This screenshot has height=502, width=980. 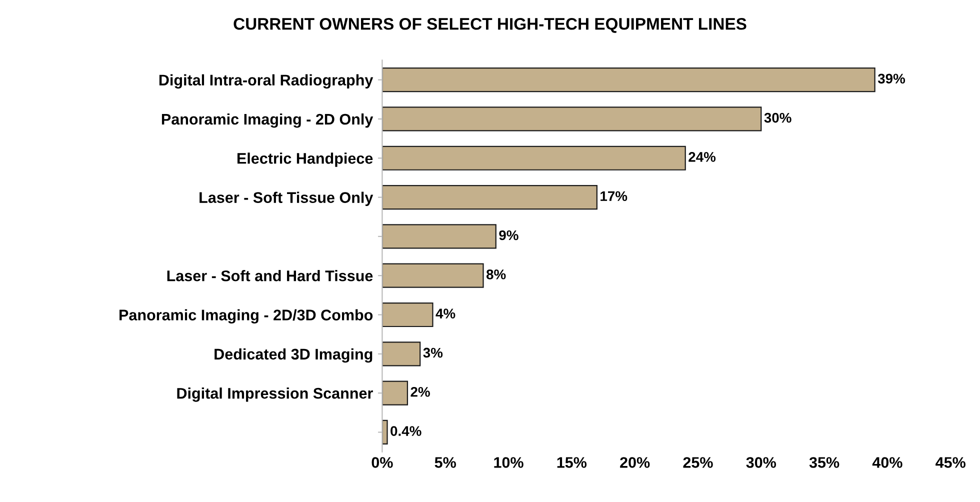 What do you see at coordinates (698, 462) in the screenshot?
I see `x-tick-label: 25%` at bounding box center [698, 462].